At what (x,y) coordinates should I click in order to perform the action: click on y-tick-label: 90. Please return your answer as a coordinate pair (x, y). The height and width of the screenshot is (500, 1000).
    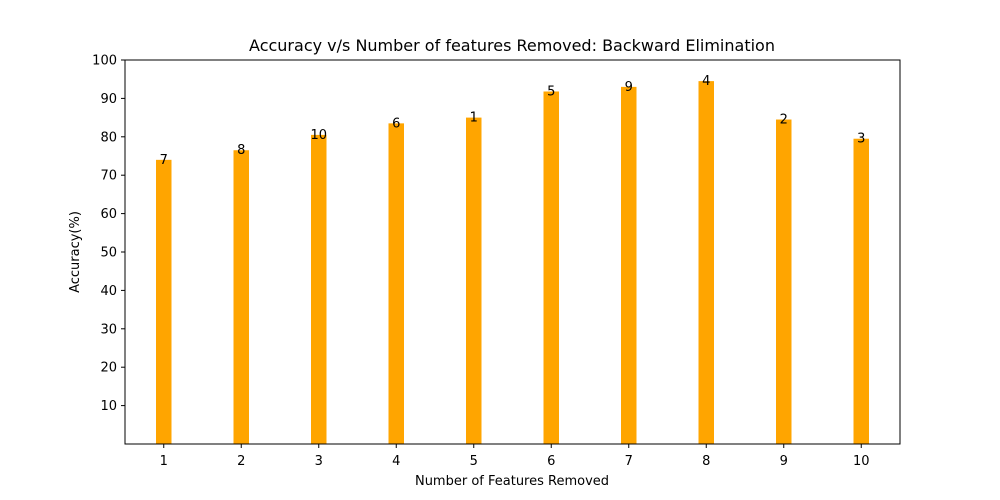
    Looking at the image, I should click on (108, 99).